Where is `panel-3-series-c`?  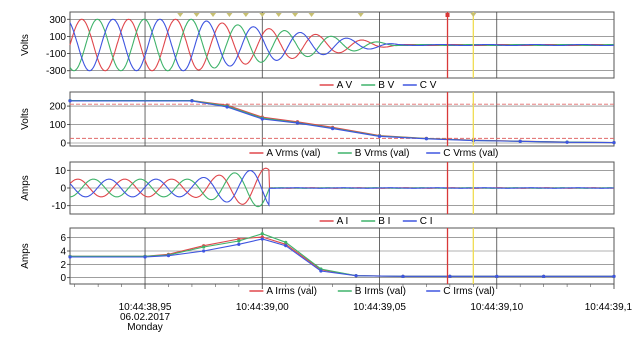
panel-3-series-c is located at coordinates (341, 188).